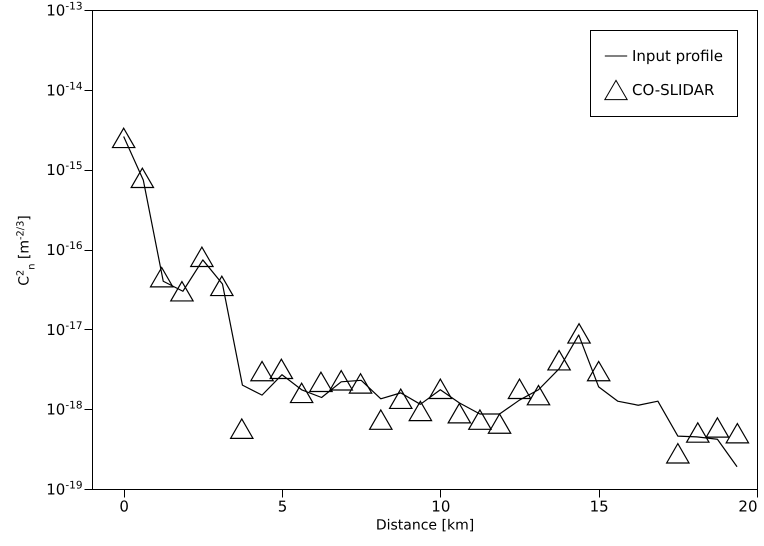 The width and height of the screenshot is (764, 546). What do you see at coordinates (599, 507) in the screenshot?
I see `x-tick-label: 15` at bounding box center [599, 507].